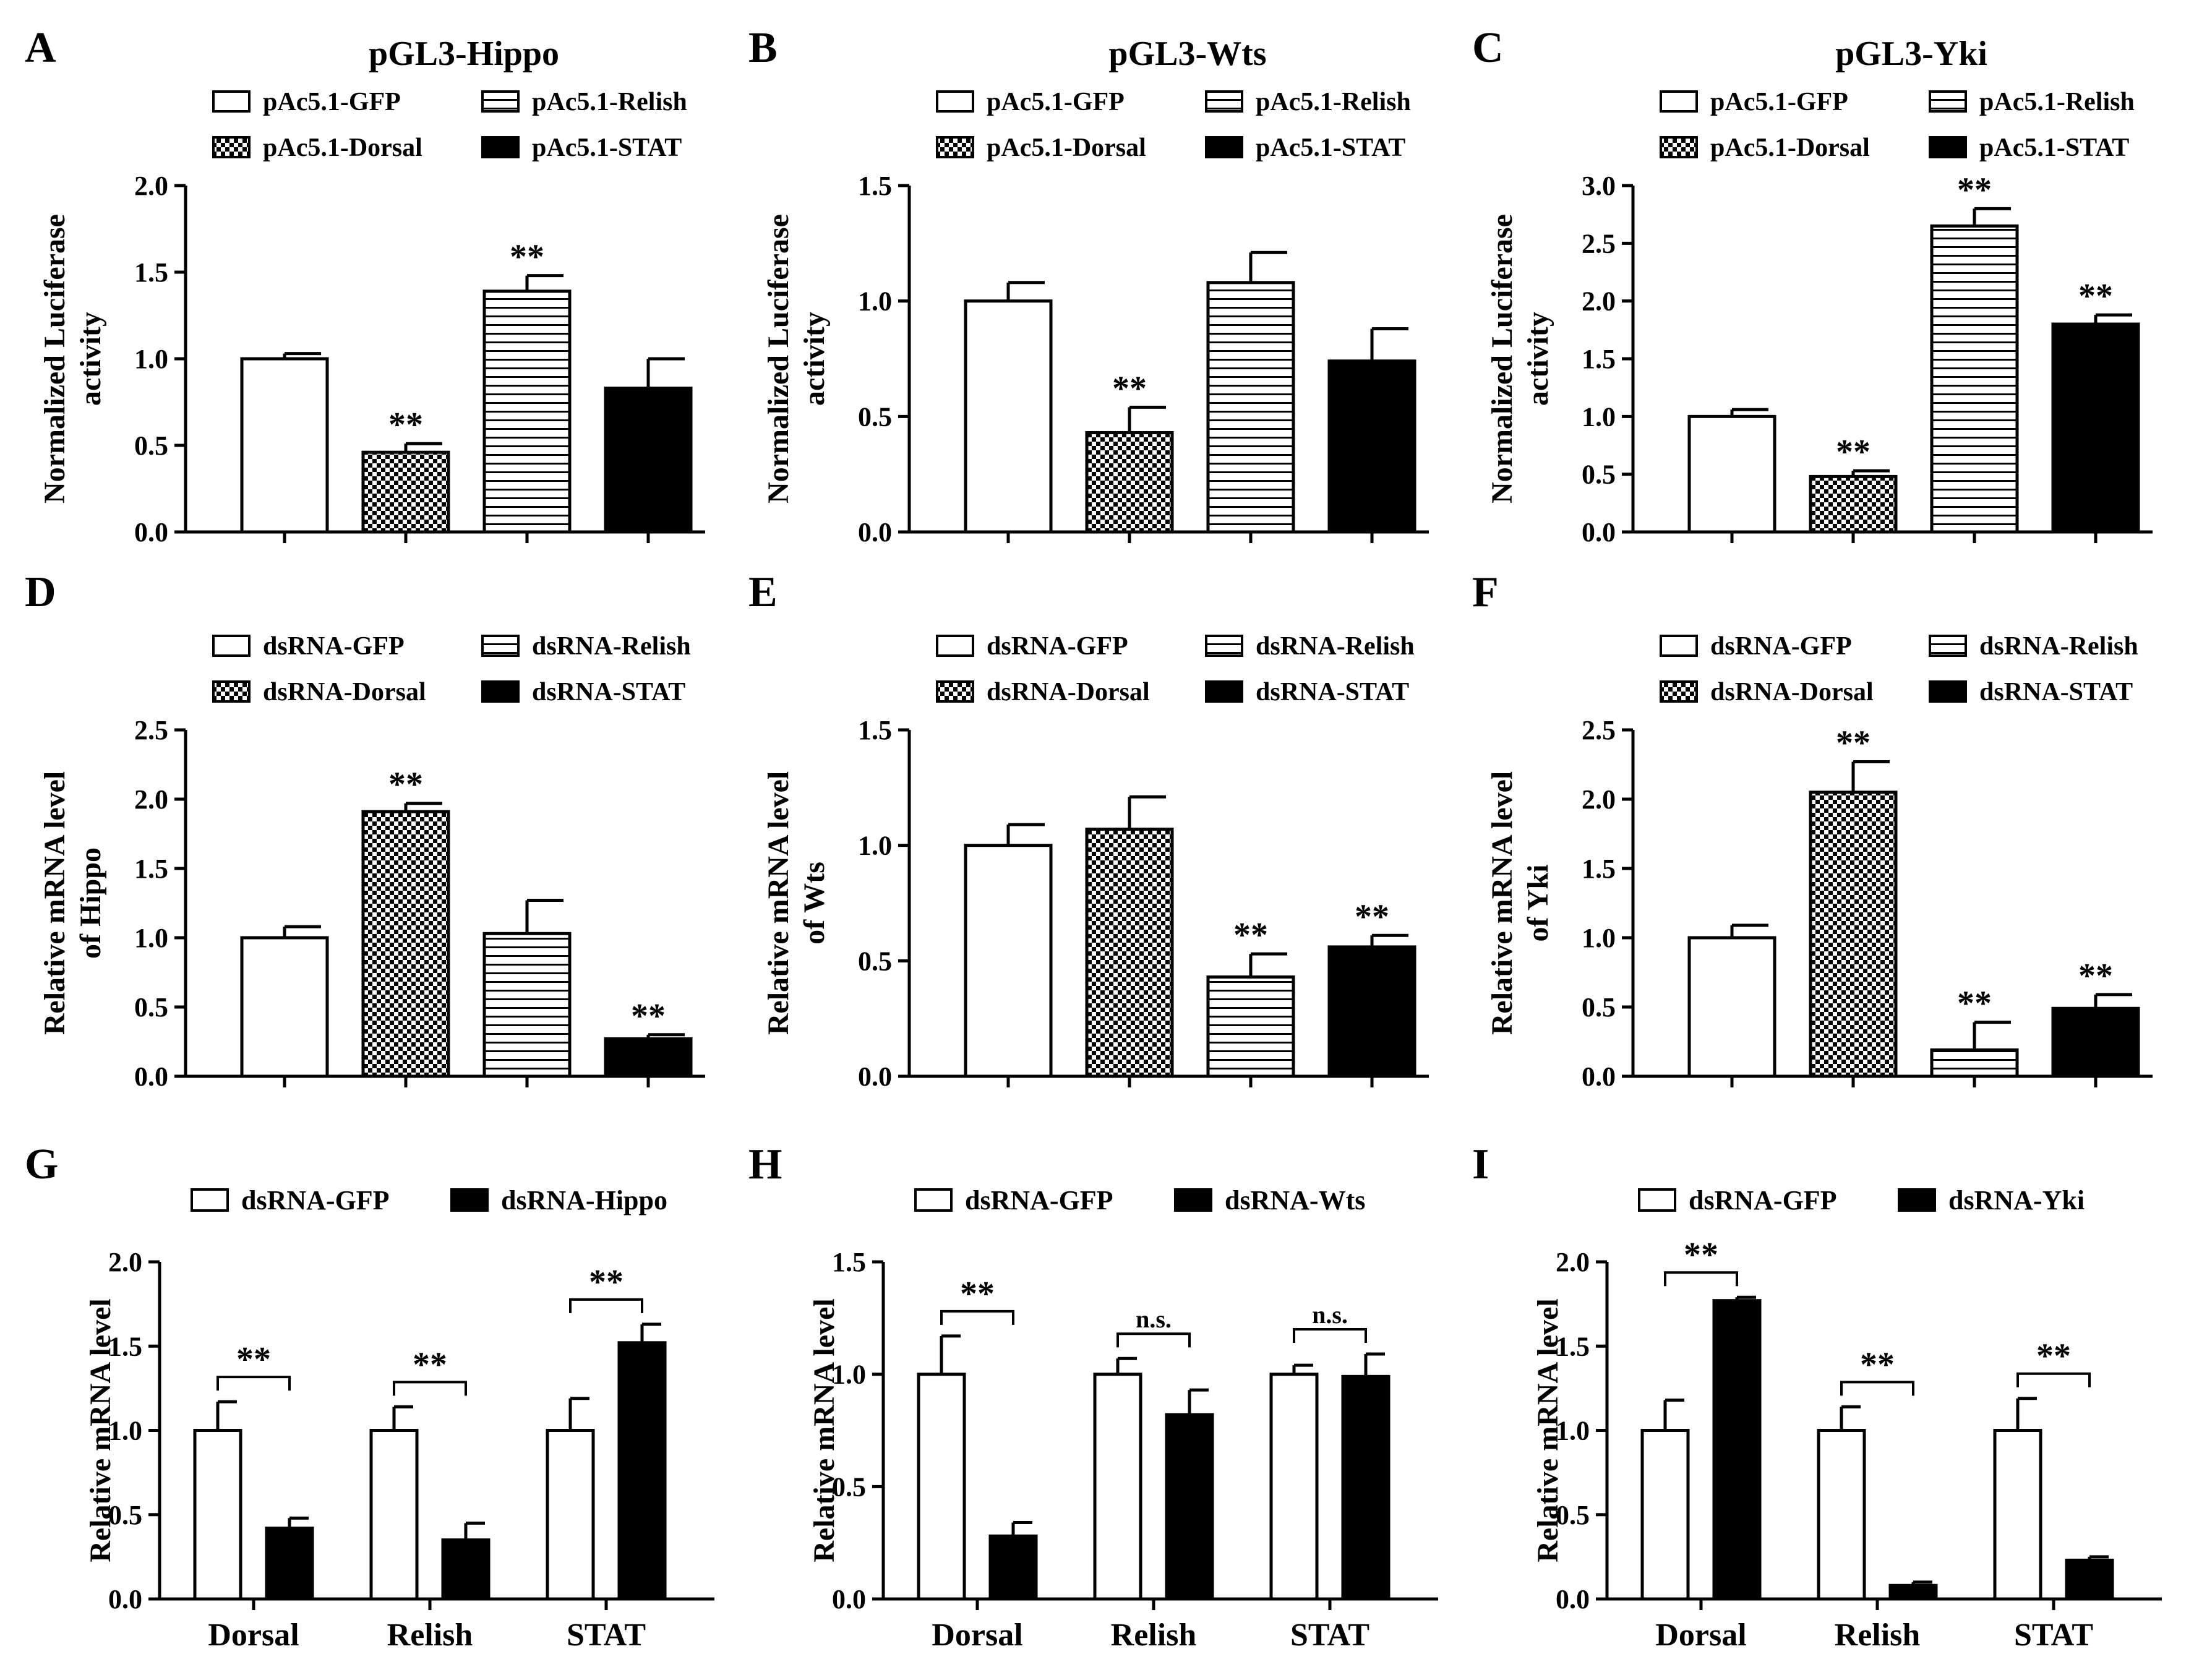 The width and height of the screenshot is (2207, 1680). What do you see at coordinates (1154, 1635) in the screenshot?
I see `x-tick-label: Relish` at bounding box center [1154, 1635].